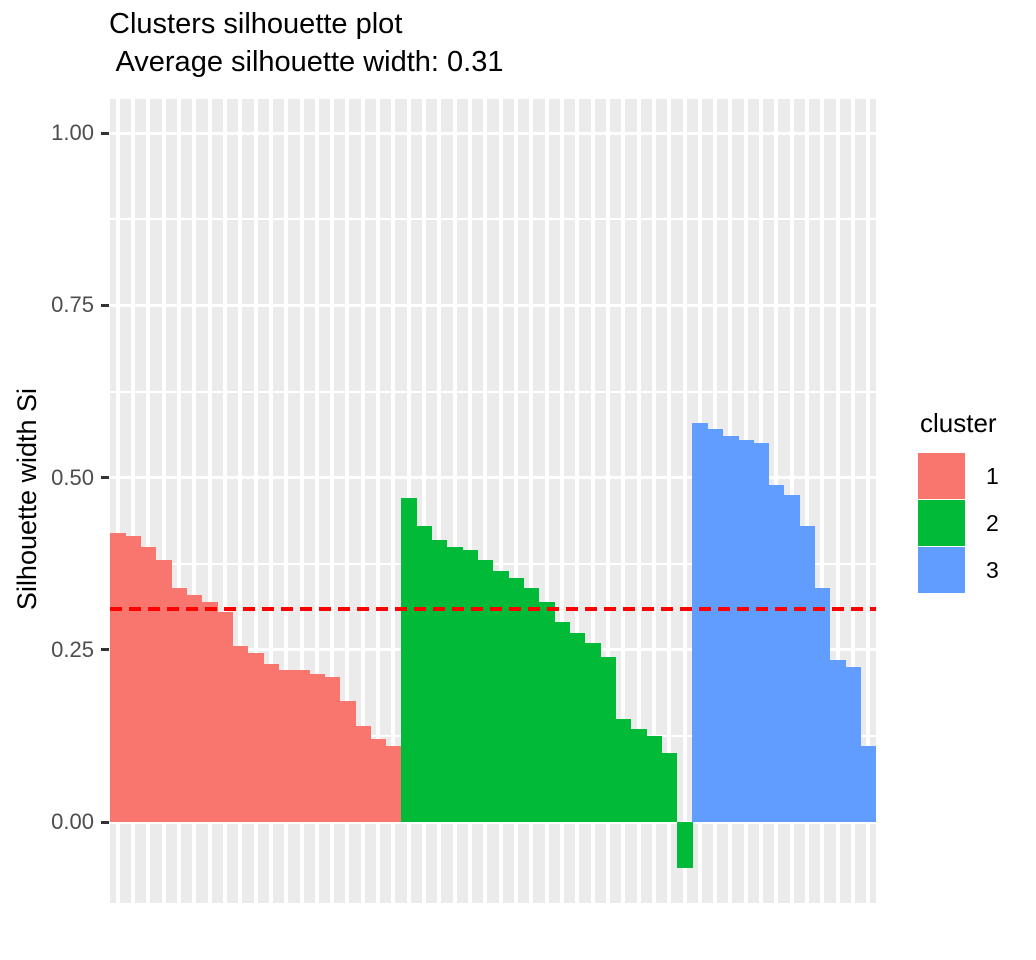  Describe the element at coordinates (958, 423) in the screenshot. I see `legend-title: cluster` at that location.